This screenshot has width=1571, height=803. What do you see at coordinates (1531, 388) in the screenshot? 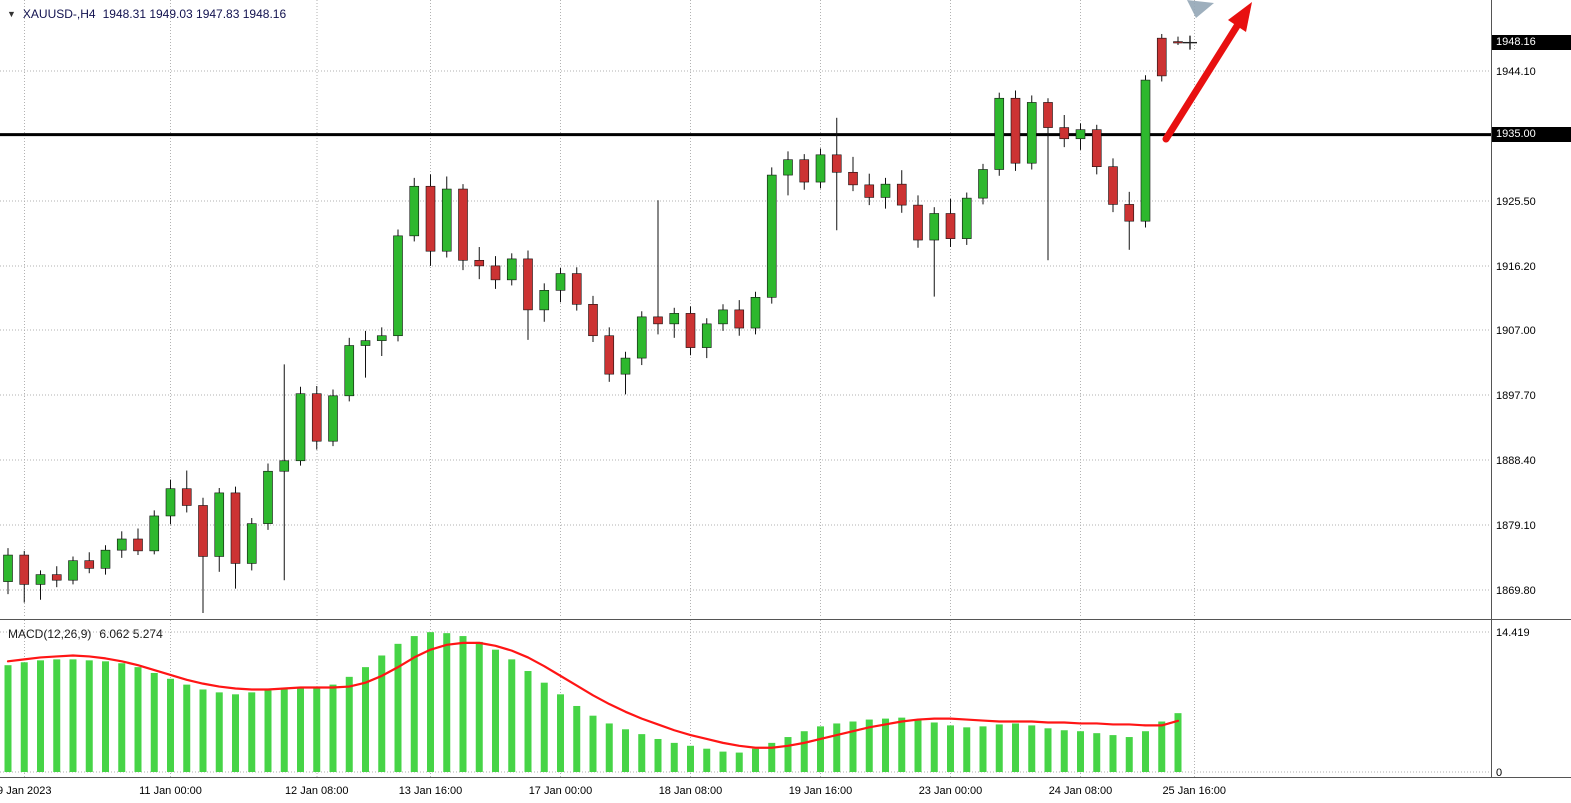
I see `price-scale` at bounding box center [1531, 388].